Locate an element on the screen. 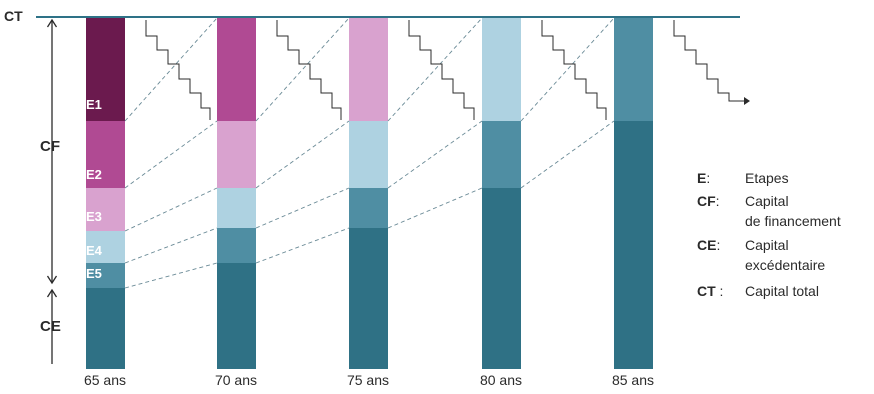  age-label: 65 ans is located at coordinates (105, 380).